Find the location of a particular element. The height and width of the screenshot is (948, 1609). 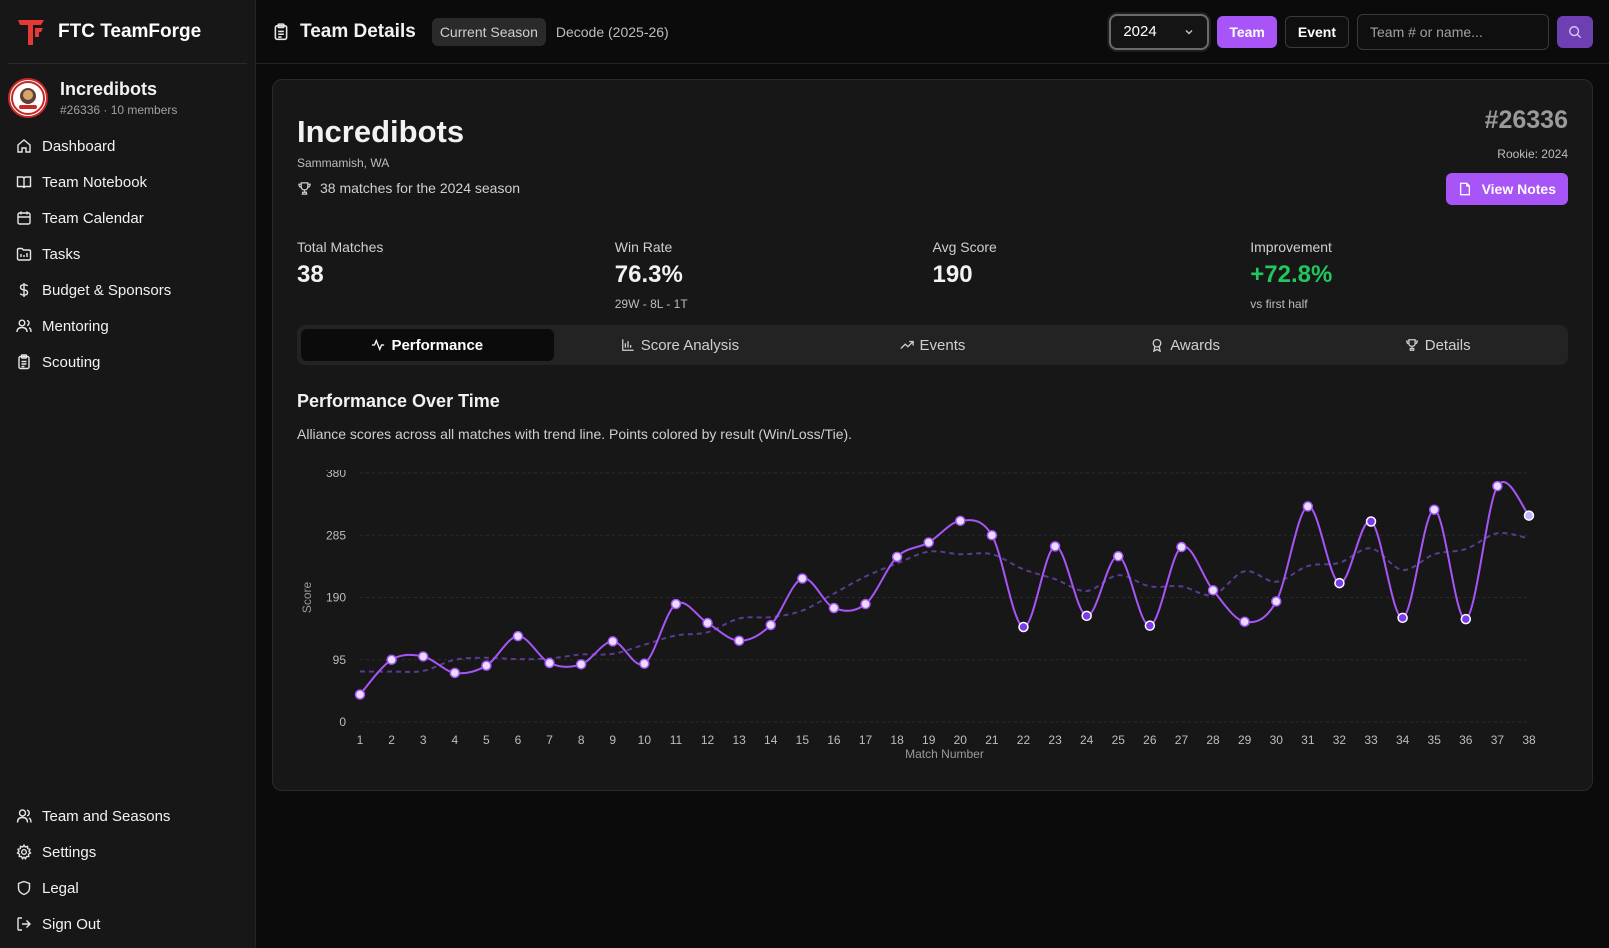

tab-label: Performance is located at coordinates (437, 345).